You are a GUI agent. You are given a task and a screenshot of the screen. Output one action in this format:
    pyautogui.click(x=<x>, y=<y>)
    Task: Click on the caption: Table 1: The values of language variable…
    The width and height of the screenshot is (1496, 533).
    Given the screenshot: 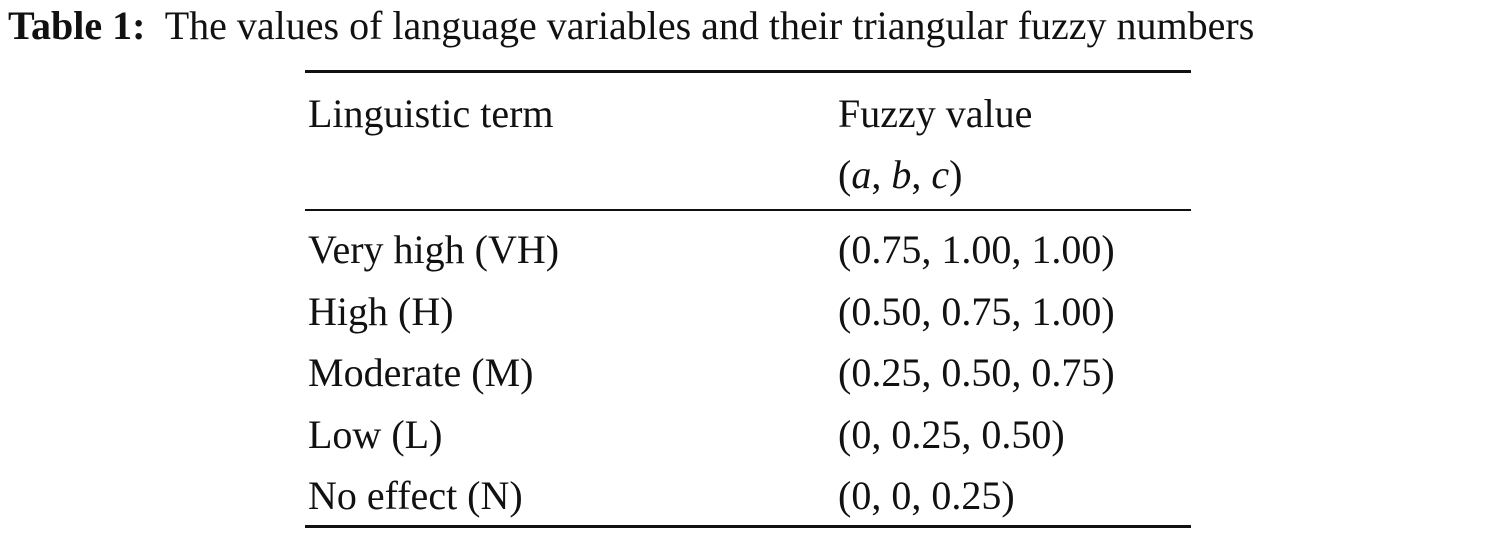 What is the action you would take?
    pyautogui.click(x=631, y=26)
    